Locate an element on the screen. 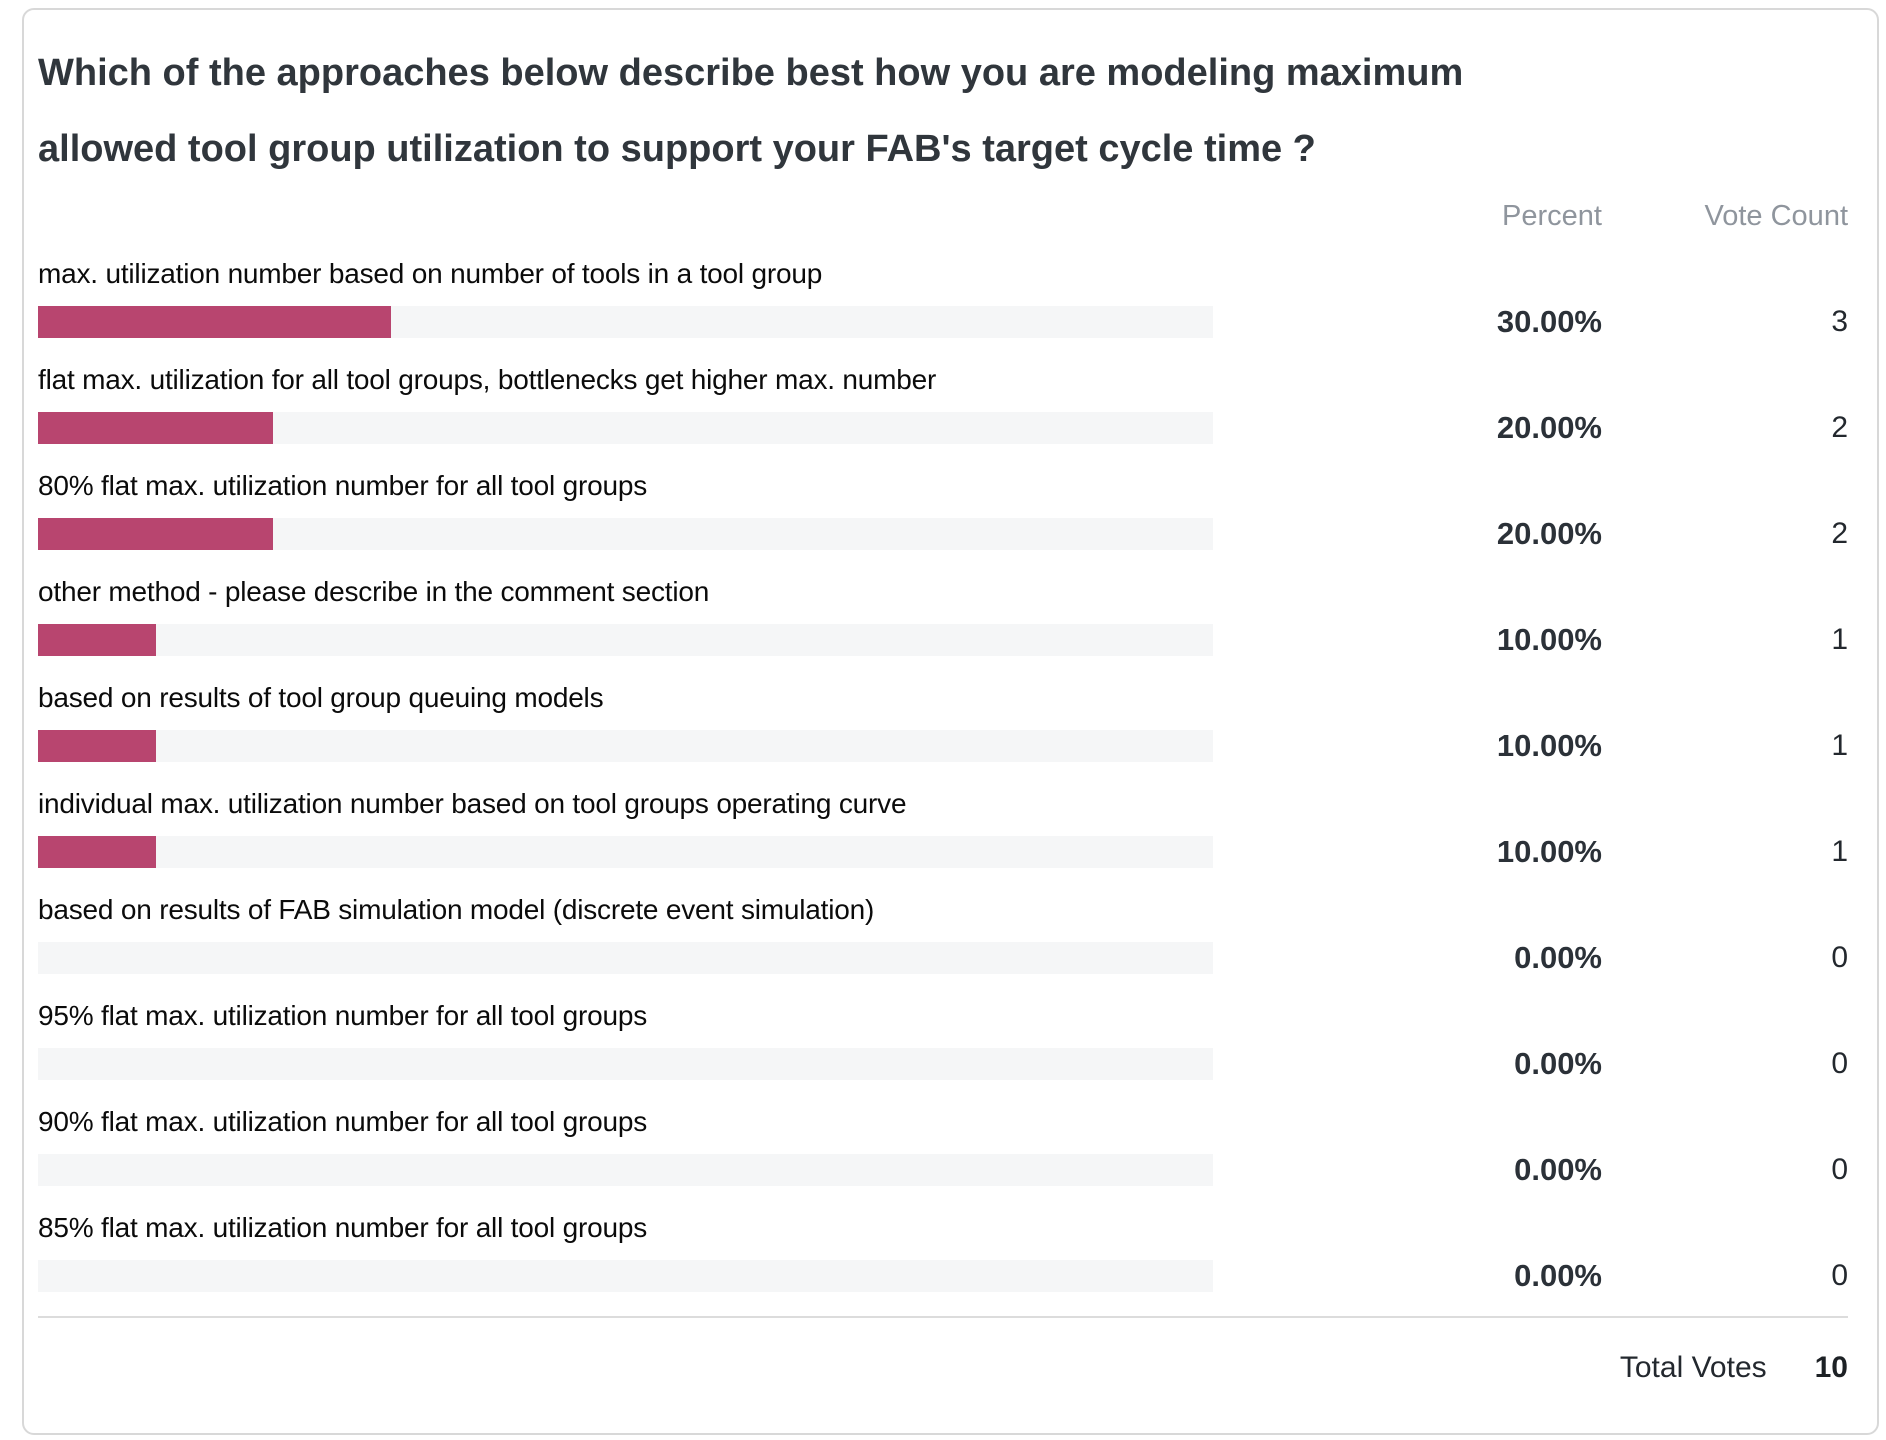 The height and width of the screenshot is (1440, 1886). total-votes-row: Total Votes 10 is located at coordinates (943, 1368).